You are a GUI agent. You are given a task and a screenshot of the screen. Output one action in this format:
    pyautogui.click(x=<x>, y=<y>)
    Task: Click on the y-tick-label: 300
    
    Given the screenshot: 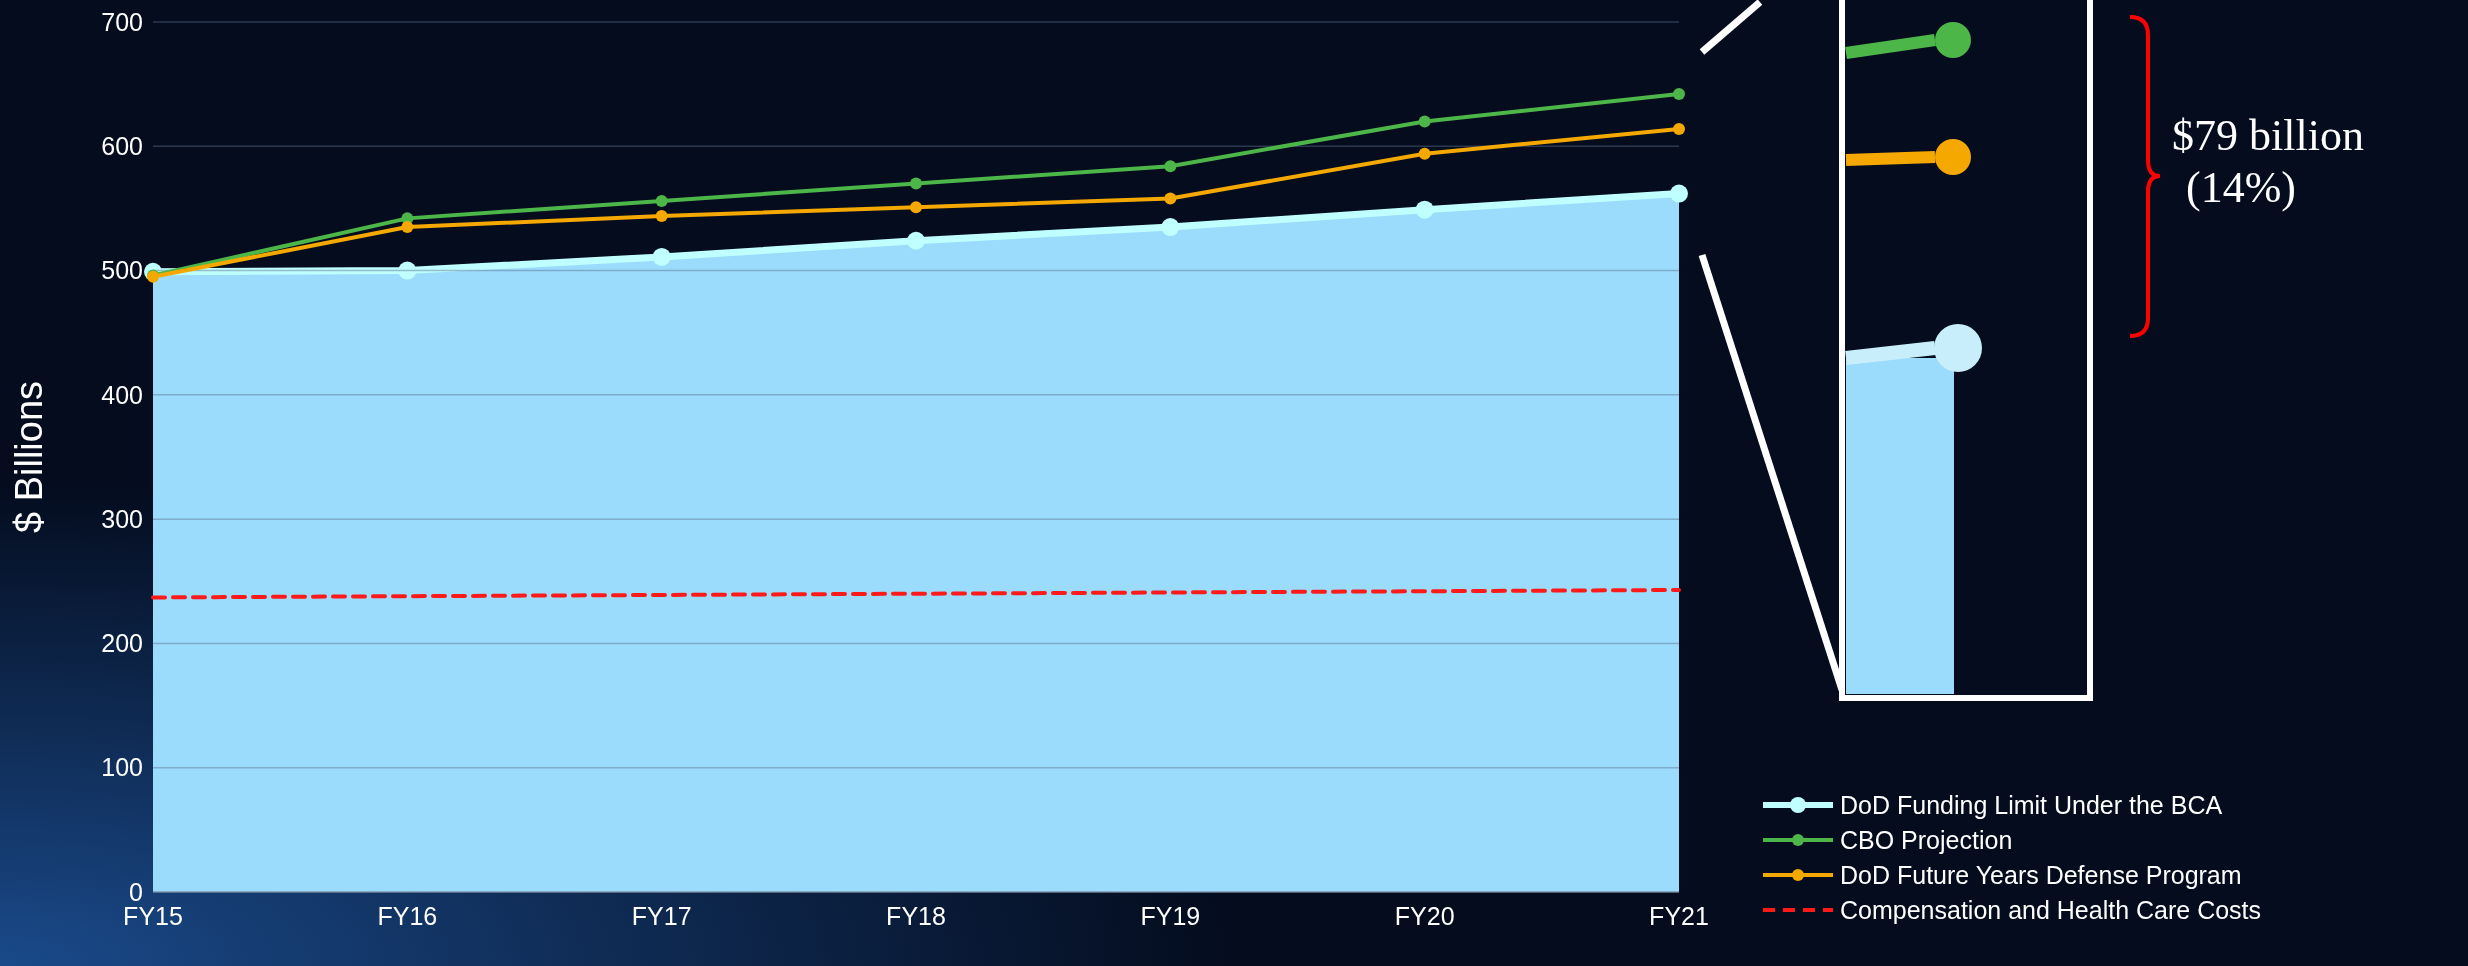 What is the action you would take?
    pyautogui.click(x=122, y=518)
    